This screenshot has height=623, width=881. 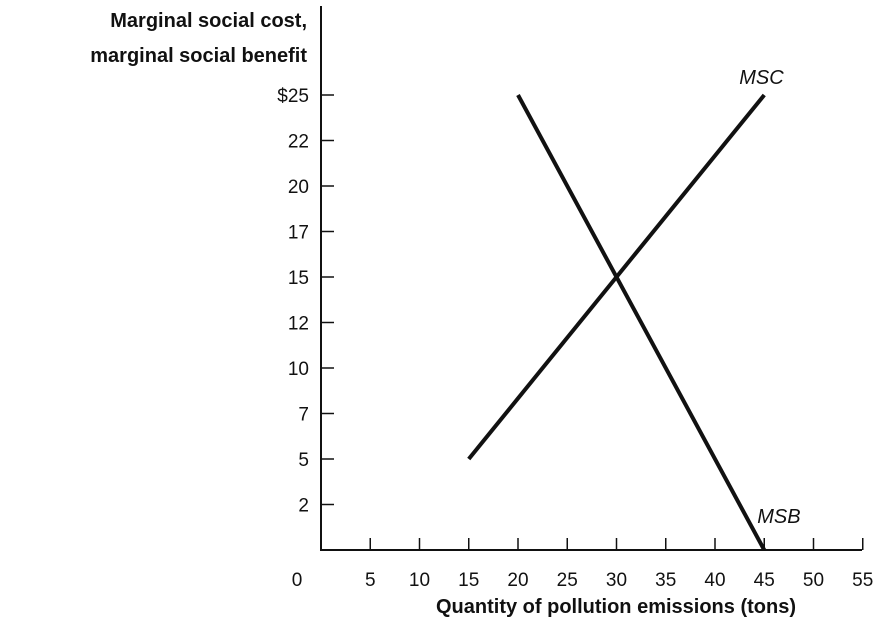 What do you see at coordinates (419, 580) in the screenshot?
I see `x-tick-label: 10` at bounding box center [419, 580].